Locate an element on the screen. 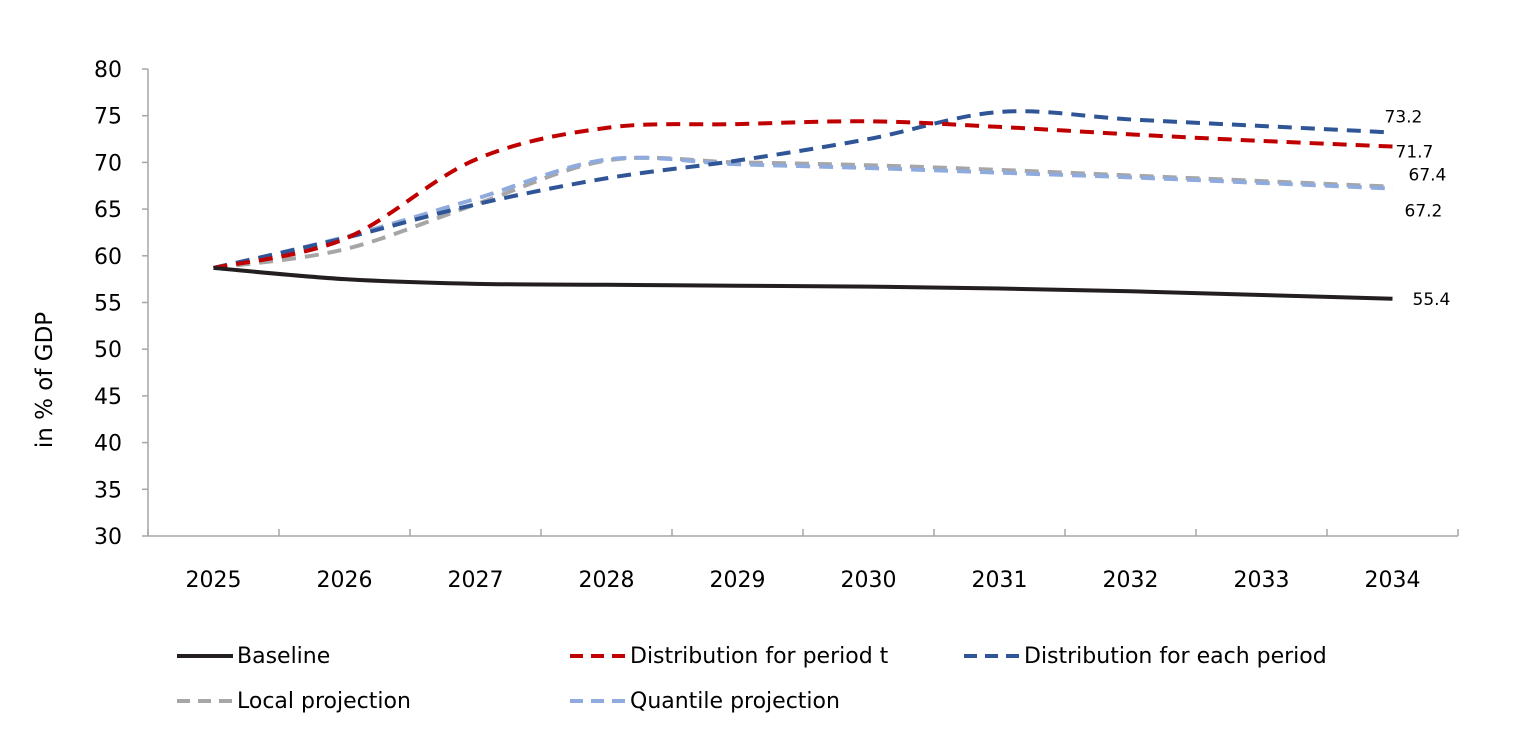 This screenshot has height=735, width=1521. legend-item-distribution-period-t: Distribution for period t is located at coordinates (728, 656).